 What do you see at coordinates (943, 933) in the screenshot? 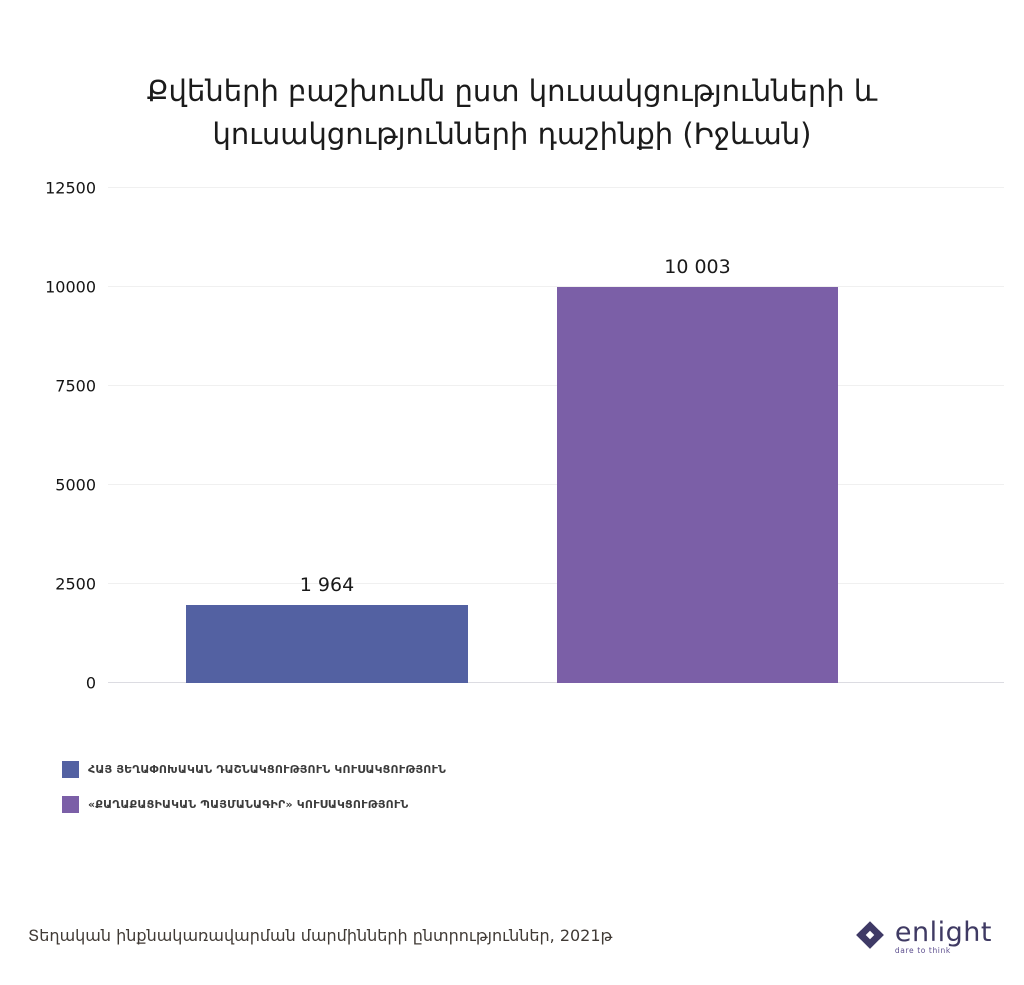
I see `logo-name: enlight` at bounding box center [943, 933].